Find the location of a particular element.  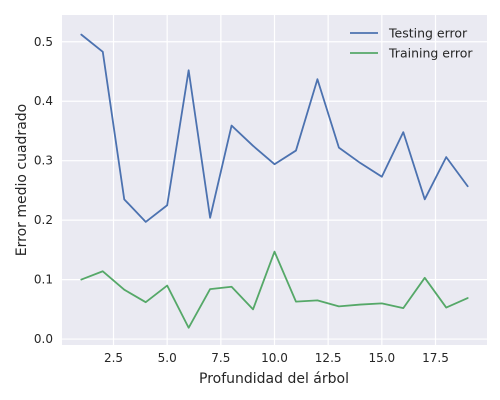

x-tick-label: 7.5 is located at coordinates (220, 358).